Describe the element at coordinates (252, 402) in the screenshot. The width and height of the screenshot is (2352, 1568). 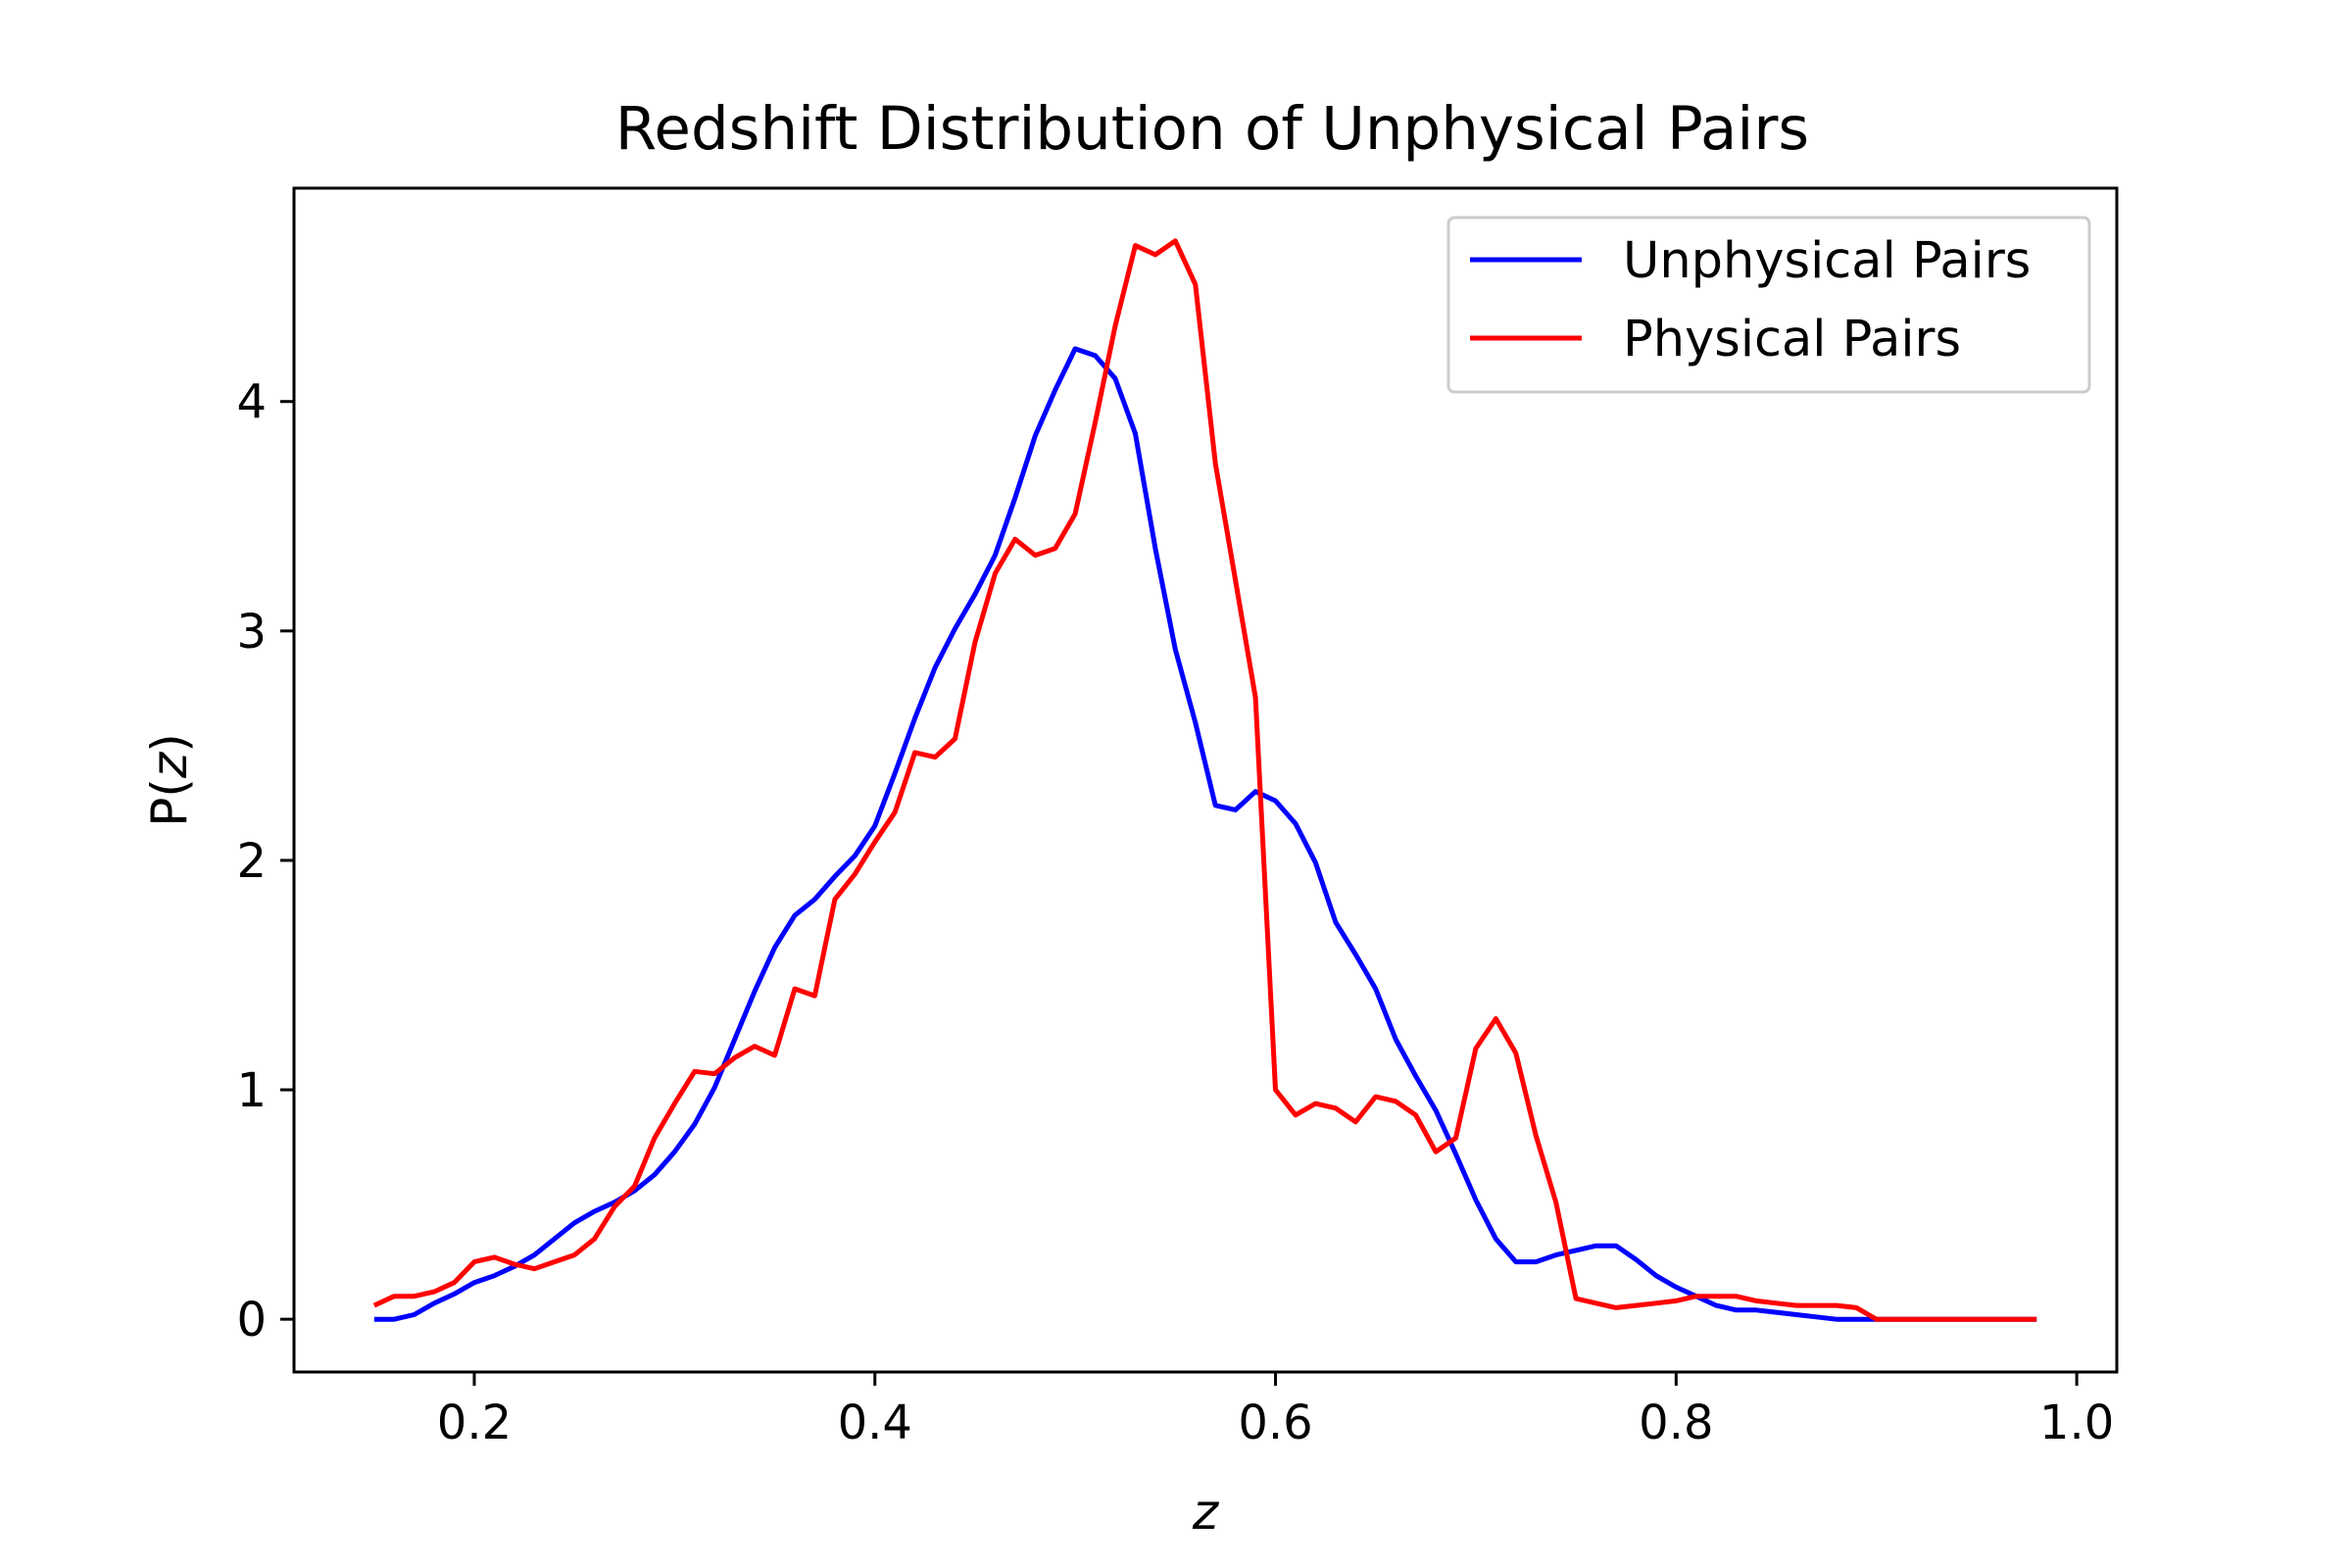
I see `y-tick-label: 4` at that location.